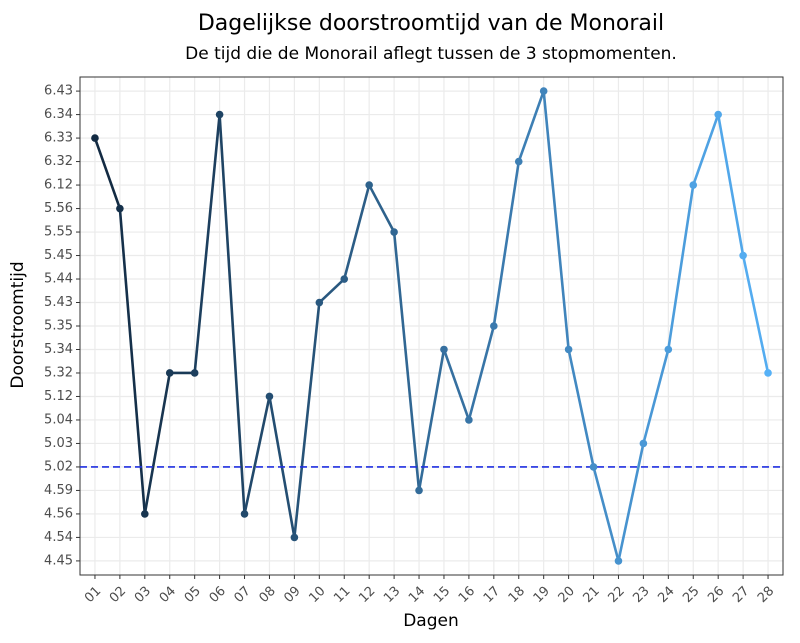 Image resolution: width=800 pixels, height=643 pixels. What do you see at coordinates (58, 208) in the screenshot?
I see `y-tick-label: 5.56` at bounding box center [58, 208].